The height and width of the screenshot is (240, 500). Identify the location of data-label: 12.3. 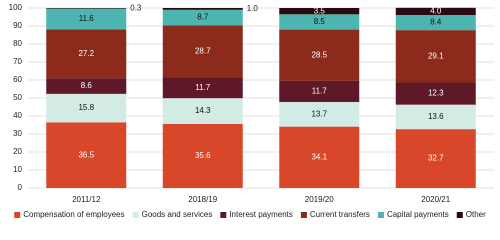
(436, 93).